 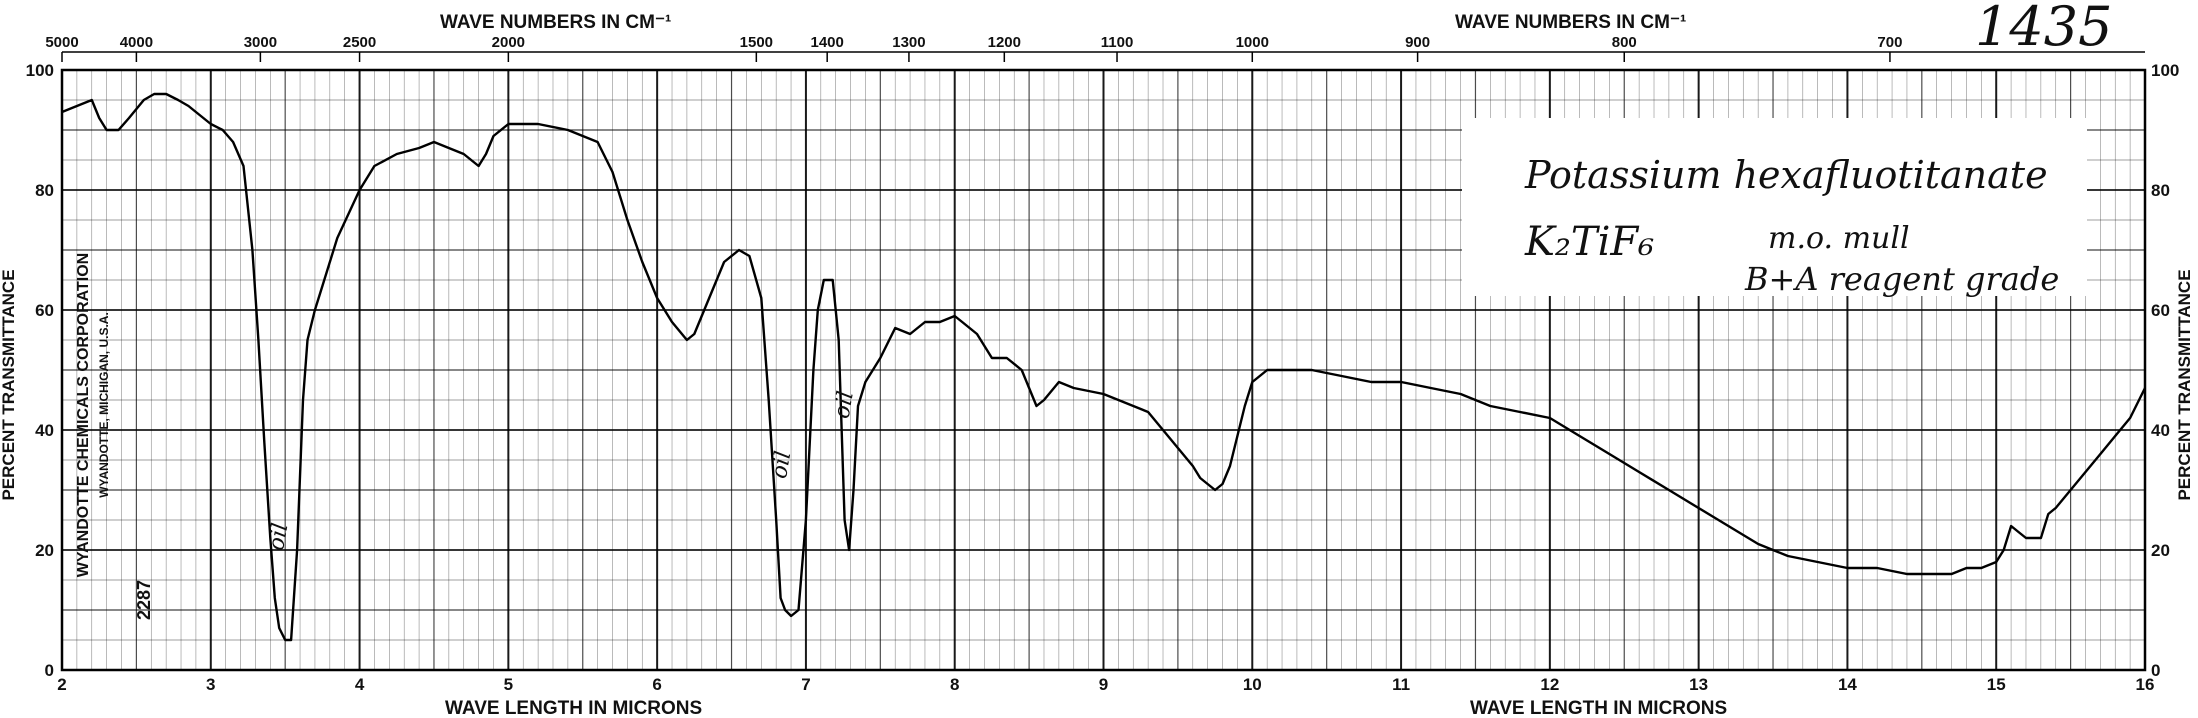 What do you see at coordinates (756, 42) in the screenshot?
I see `wavenumber-tick-label: 1500` at bounding box center [756, 42].